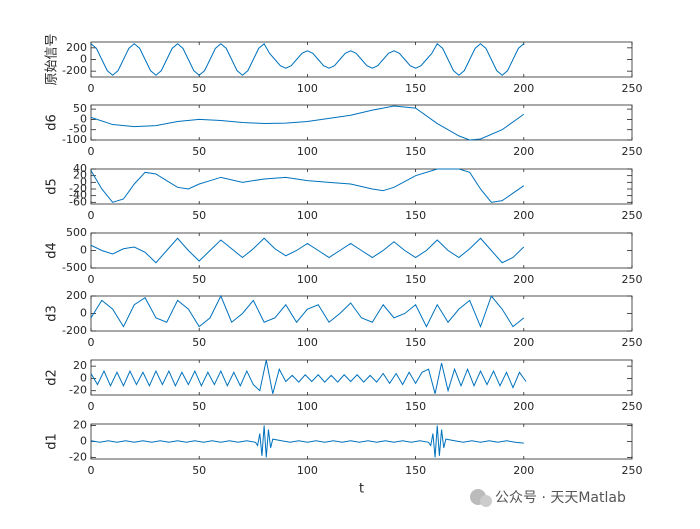 The height and width of the screenshot is (529, 700). I want to click on y-axis-label: d1, so click(52, 441).